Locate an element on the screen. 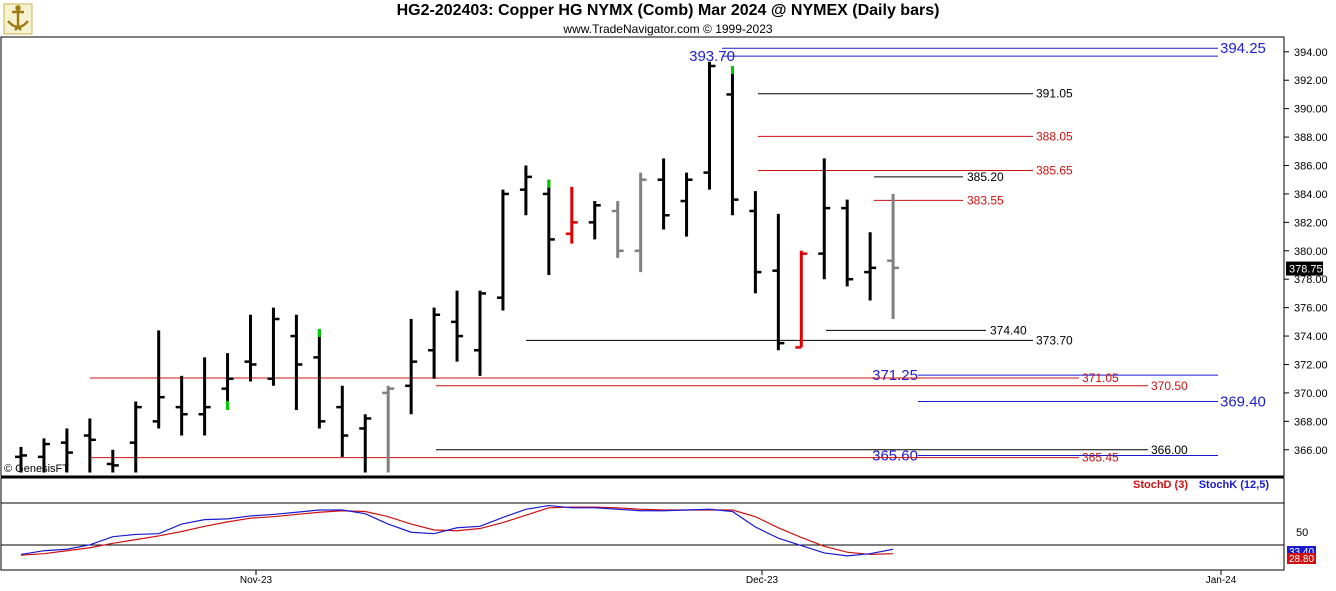  chart-subtitle: www.TradeNavigator.com © 1999-2023 is located at coordinates (668, 29).